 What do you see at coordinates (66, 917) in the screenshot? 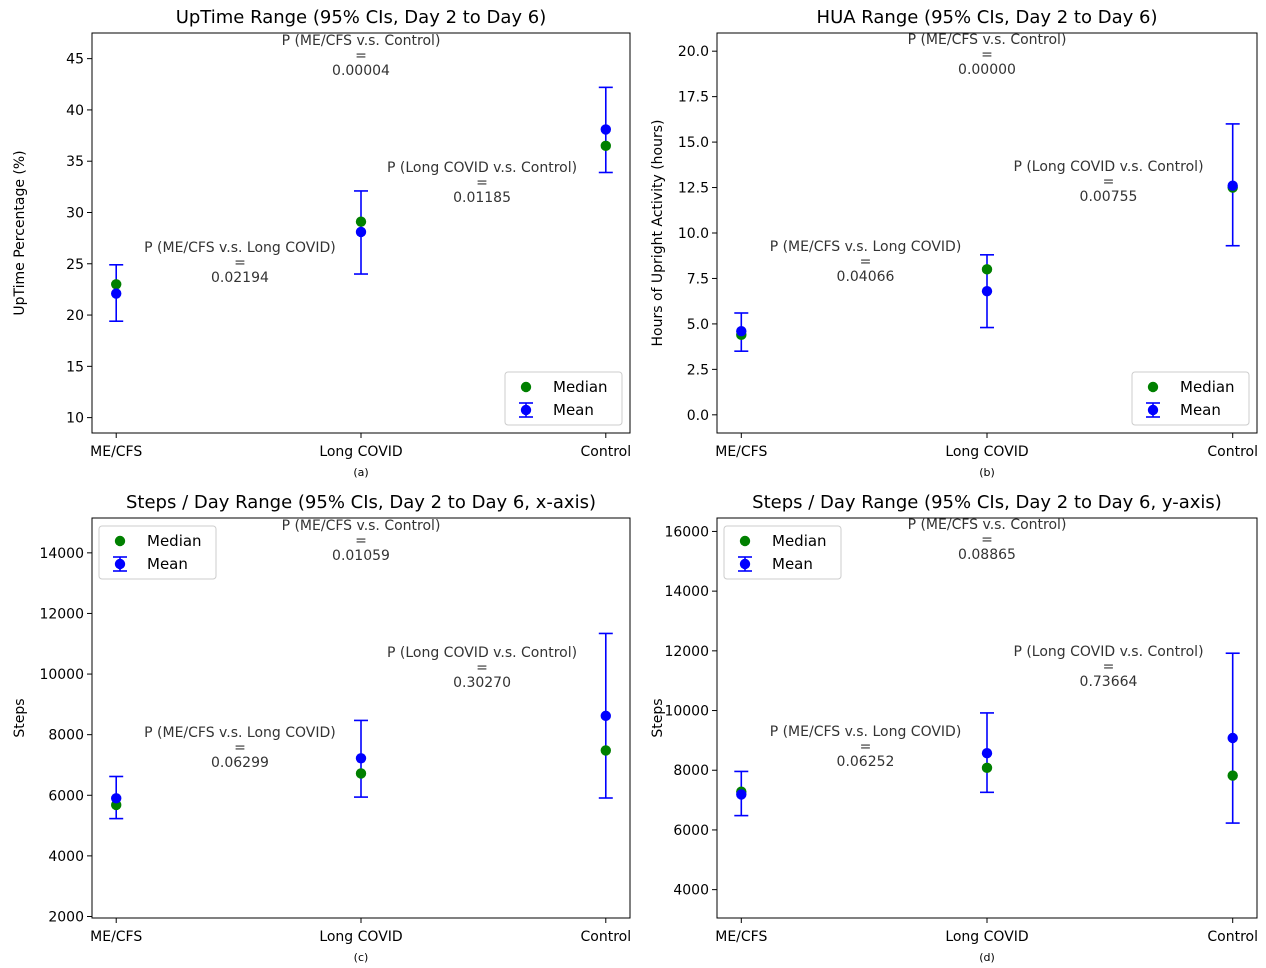
I see `y-tick-label: 2000` at bounding box center [66, 917].